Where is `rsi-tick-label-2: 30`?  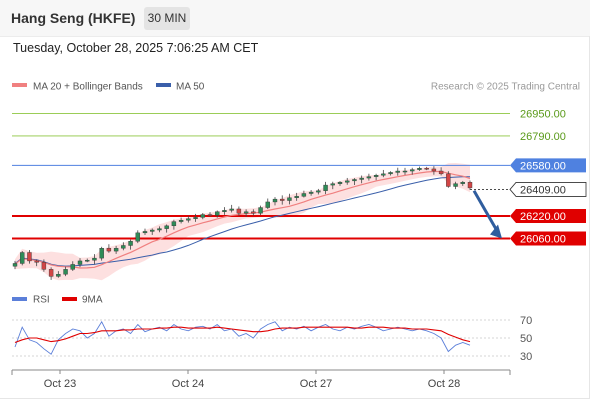
rsi-tick-label-2: 30 is located at coordinates (526, 357).